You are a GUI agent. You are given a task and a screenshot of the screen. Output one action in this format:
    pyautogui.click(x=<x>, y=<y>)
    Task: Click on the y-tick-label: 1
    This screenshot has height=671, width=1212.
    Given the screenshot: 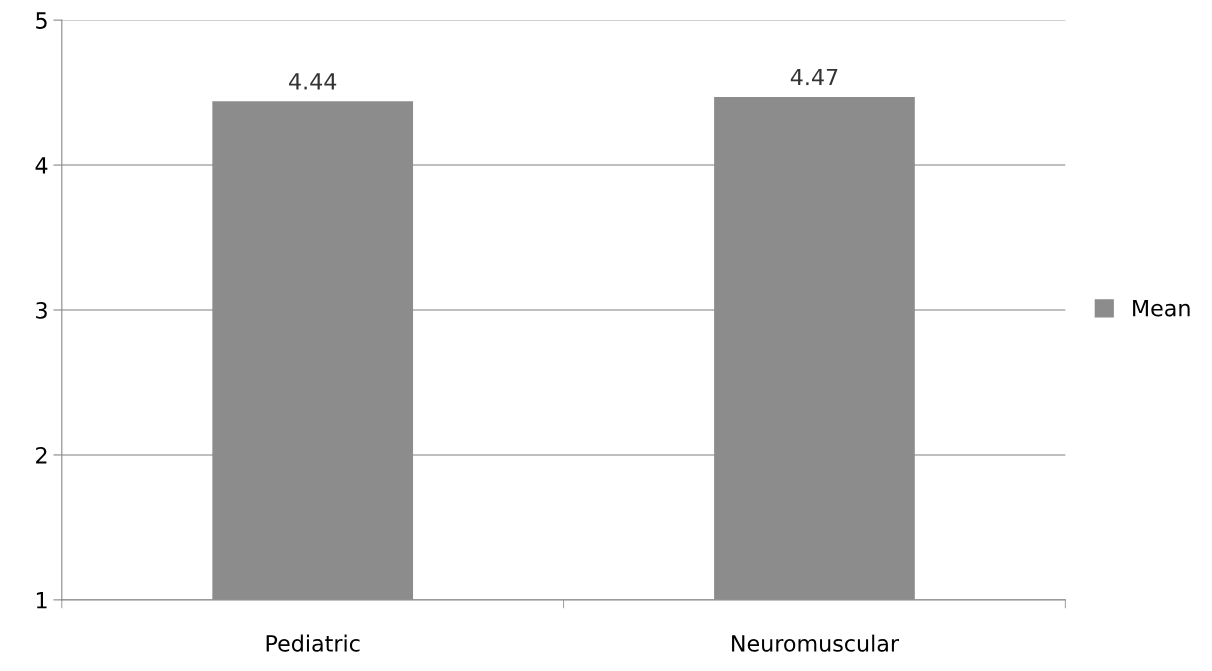 What is the action you would take?
    pyautogui.click(x=41, y=600)
    